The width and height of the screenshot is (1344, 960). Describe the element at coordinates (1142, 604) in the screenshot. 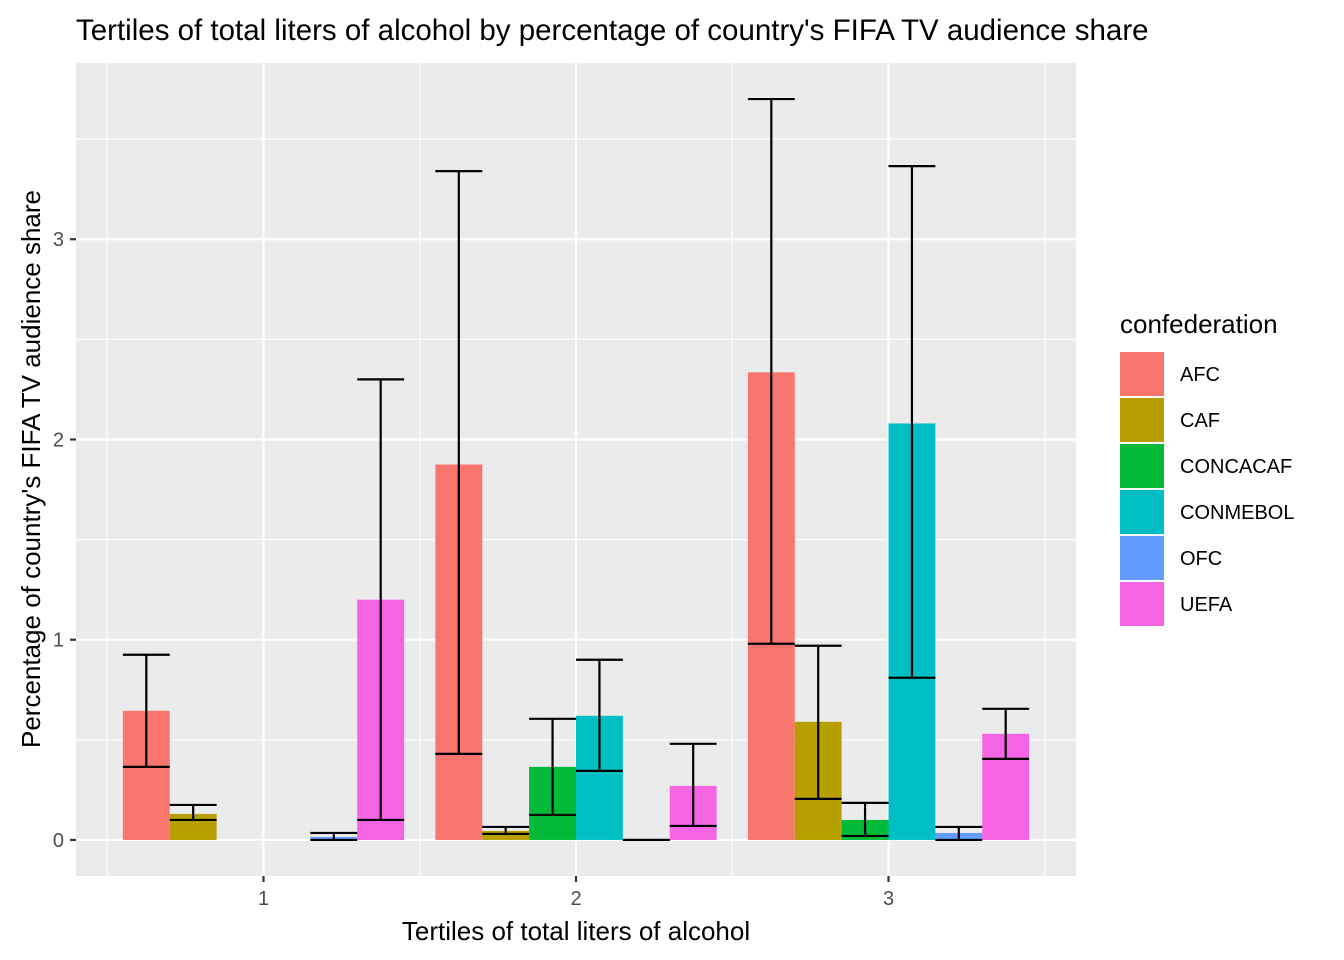

I see `legend-key-uefa` at that location.